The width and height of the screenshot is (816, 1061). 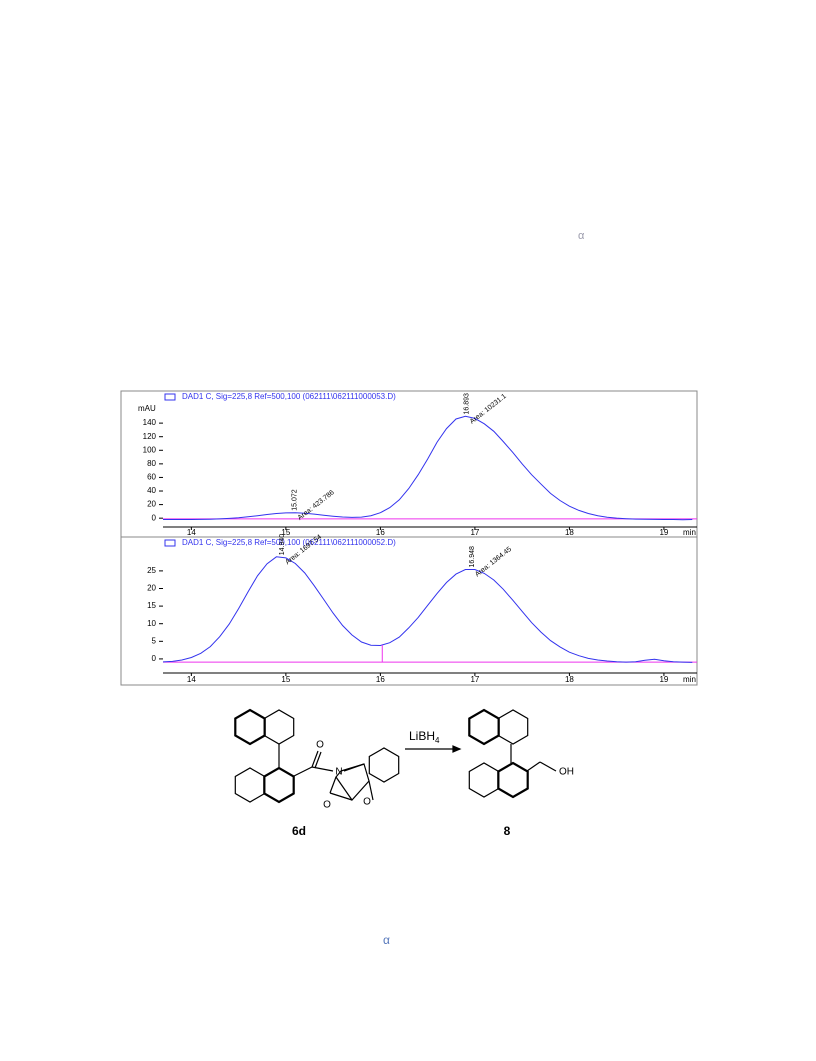 I want to click on peak-time: 16.948, so click(x=472, y=557).